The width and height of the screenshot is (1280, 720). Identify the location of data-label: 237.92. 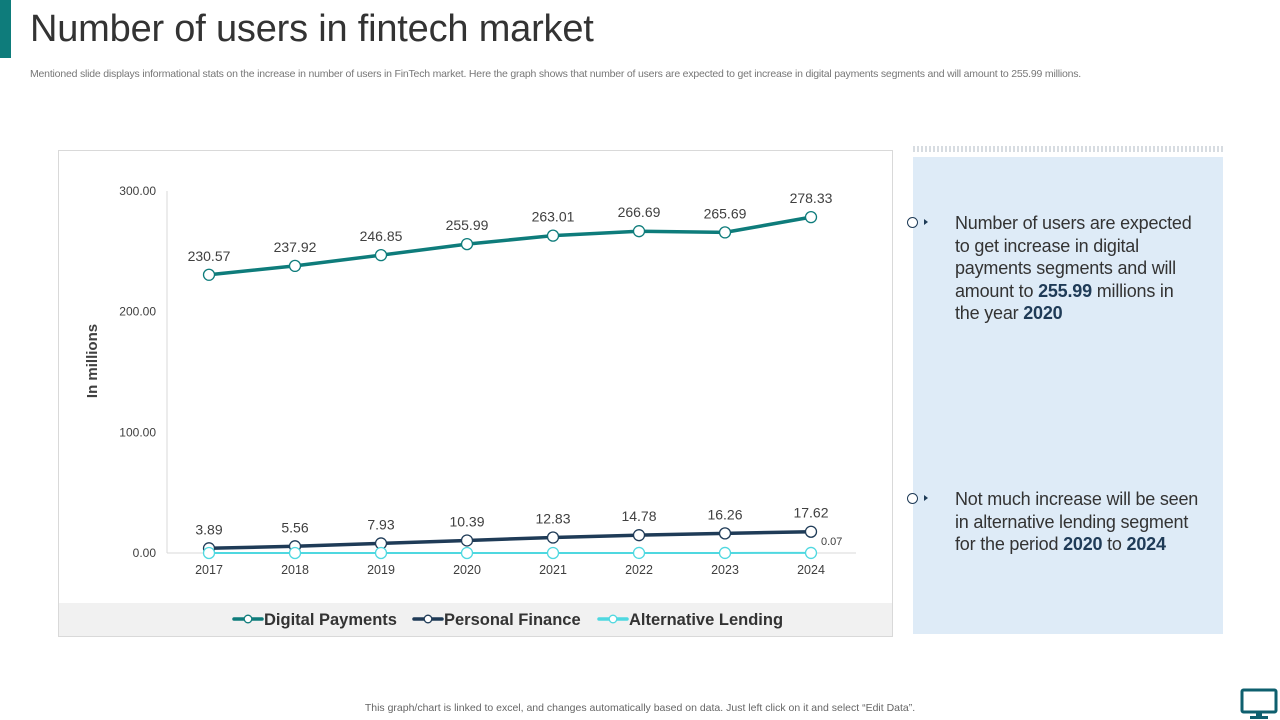
(295, 247).